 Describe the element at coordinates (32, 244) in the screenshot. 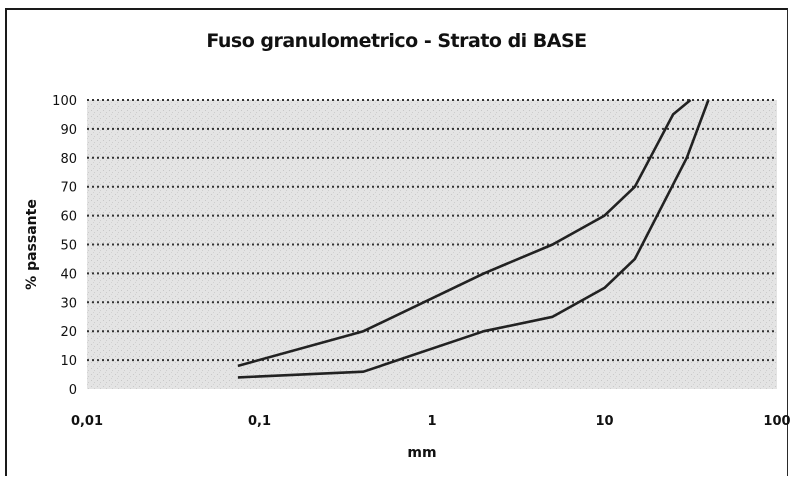

I see `y-axis-label: % passante` at that location.